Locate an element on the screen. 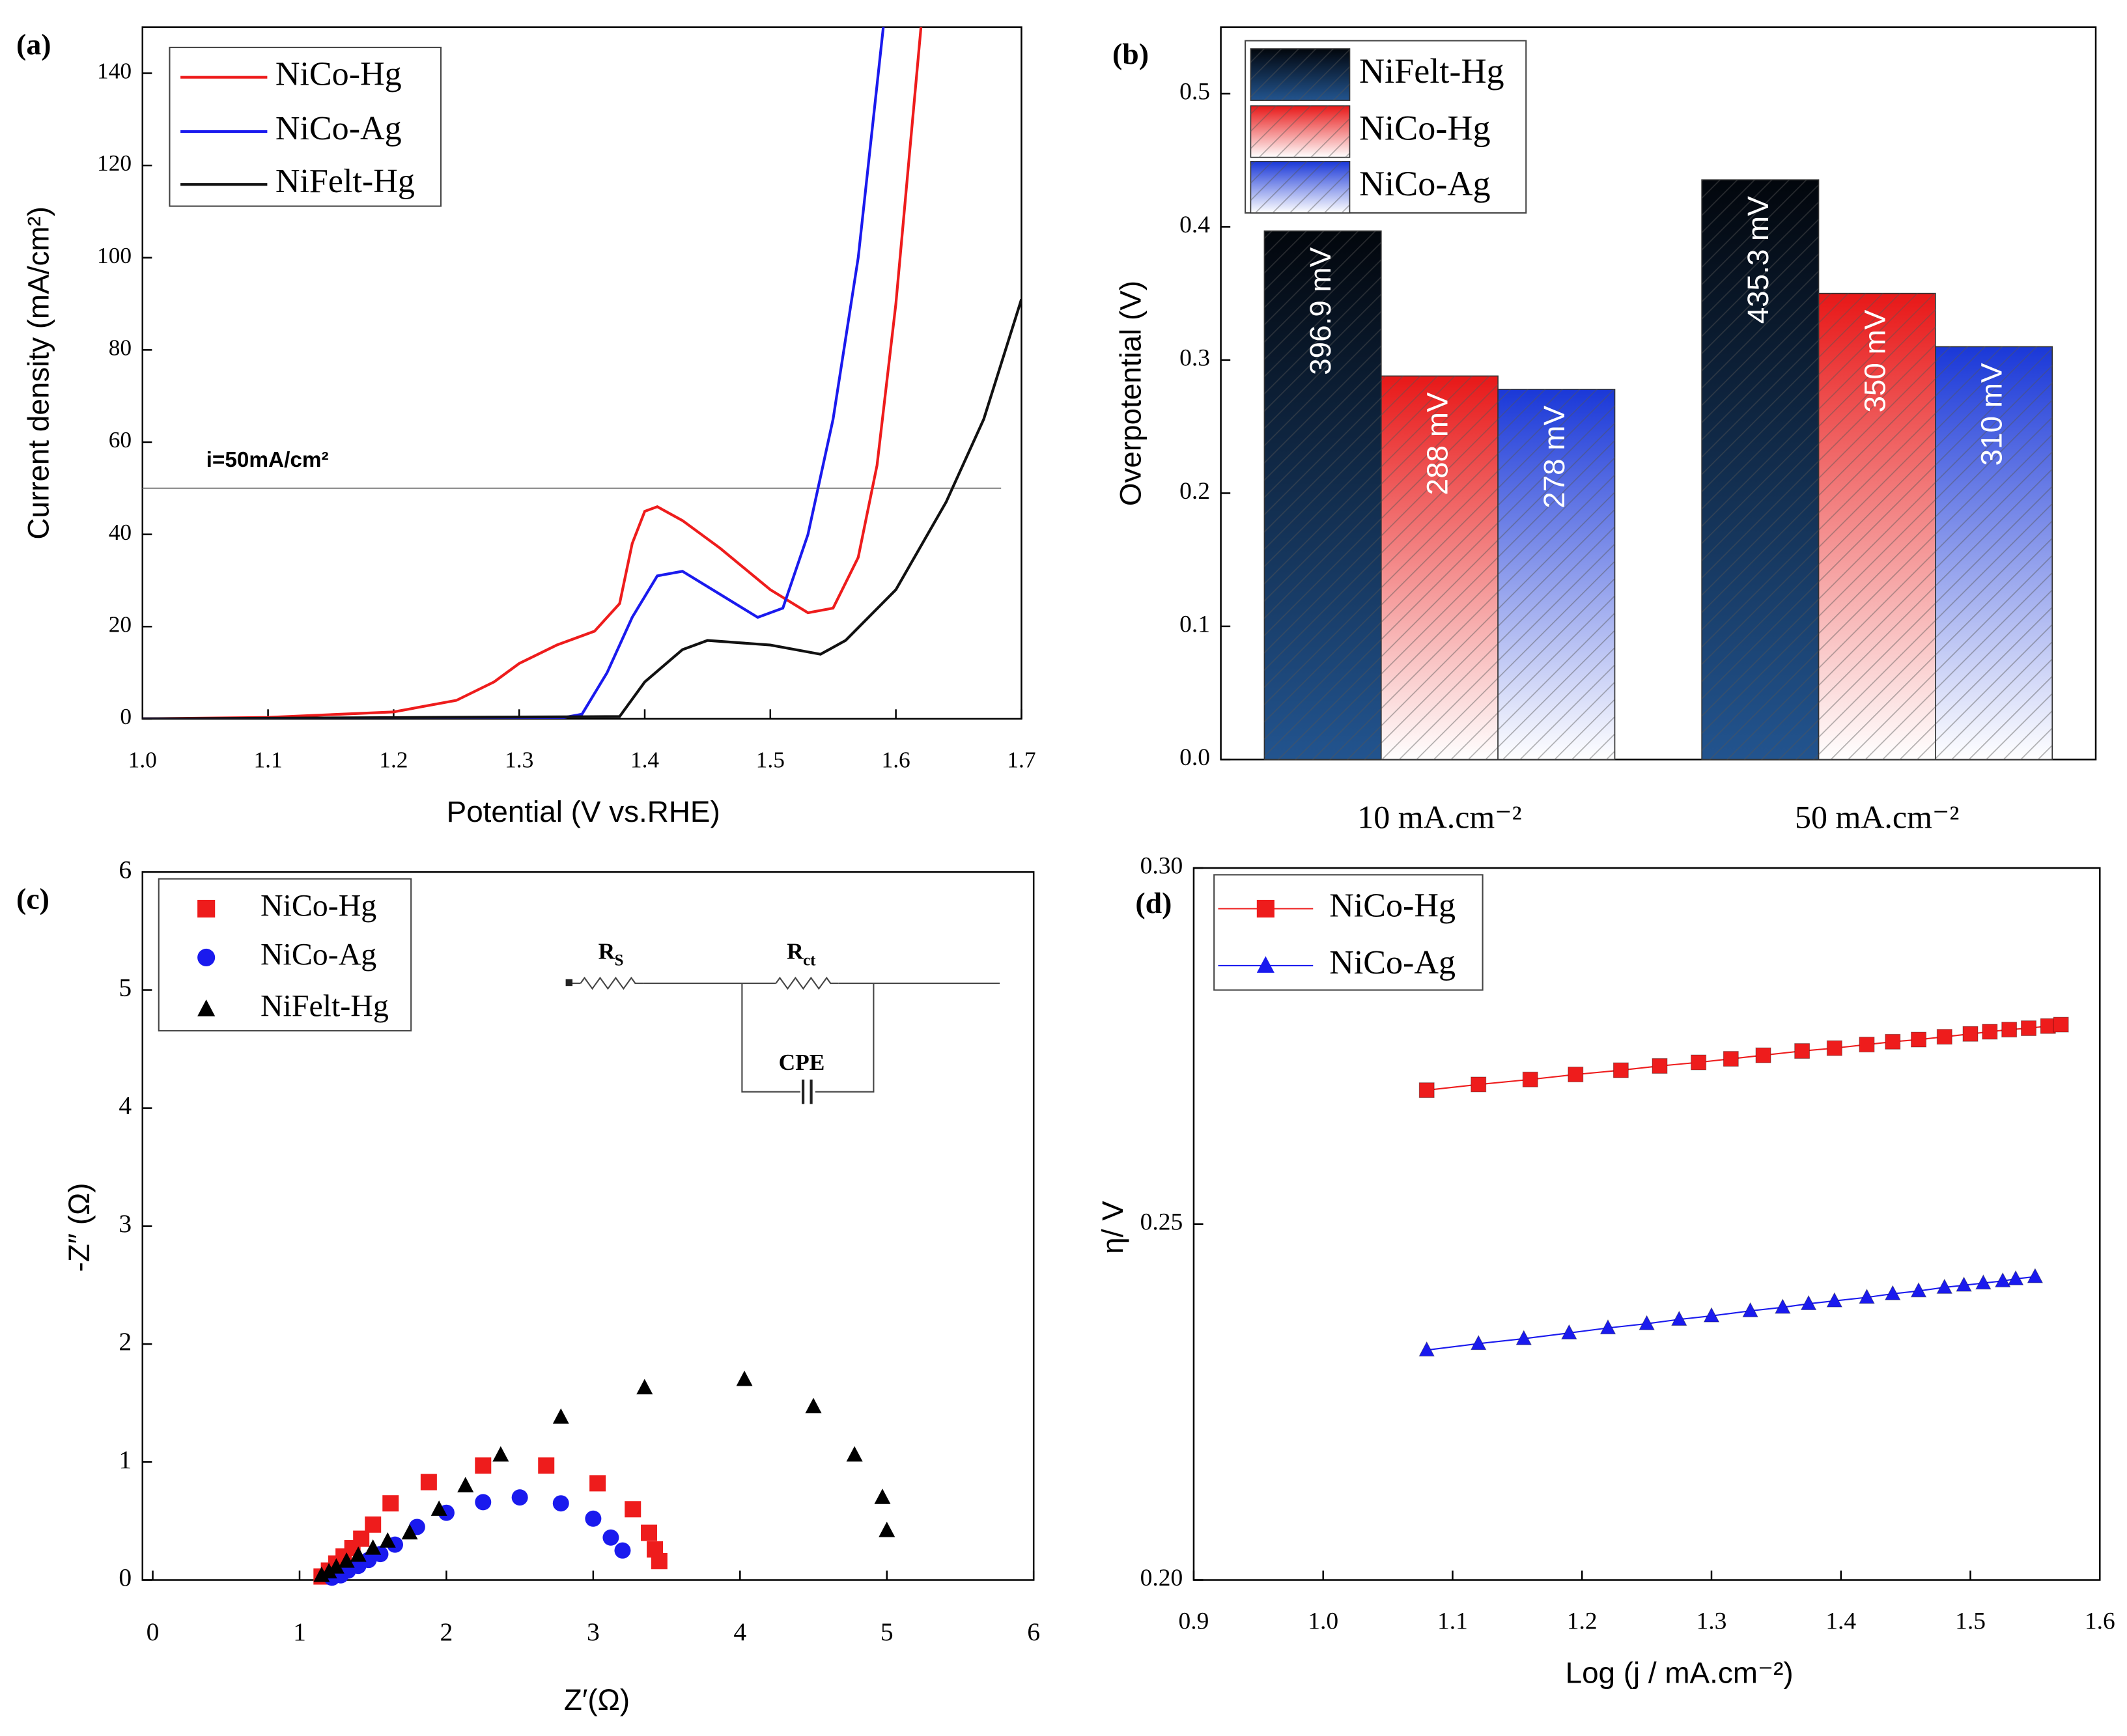 This screenshot has height=1736, width=2127. bar-value-label: 435.3 mV is located at coordinates (1758, 260).